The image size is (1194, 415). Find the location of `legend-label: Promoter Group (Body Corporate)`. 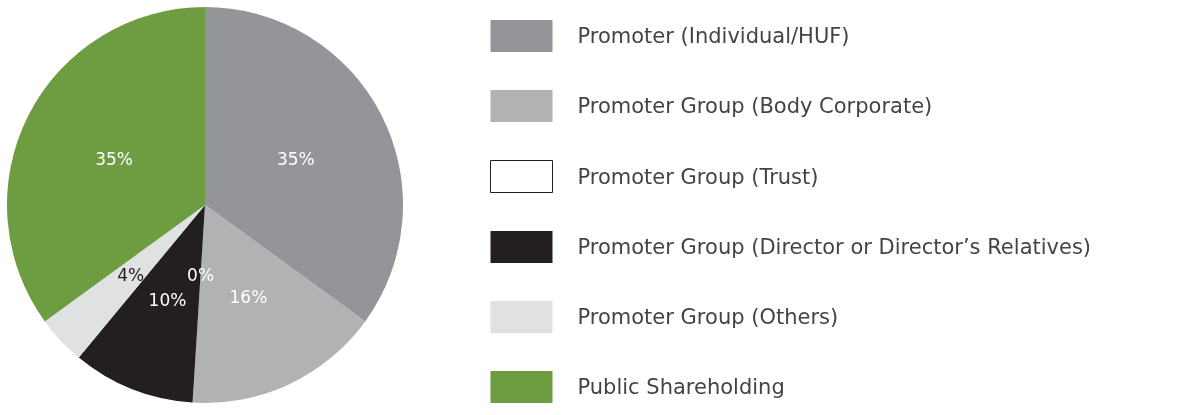

legend-label: Promoter Group (Body Corporate) is located at coordinates (755, 106).